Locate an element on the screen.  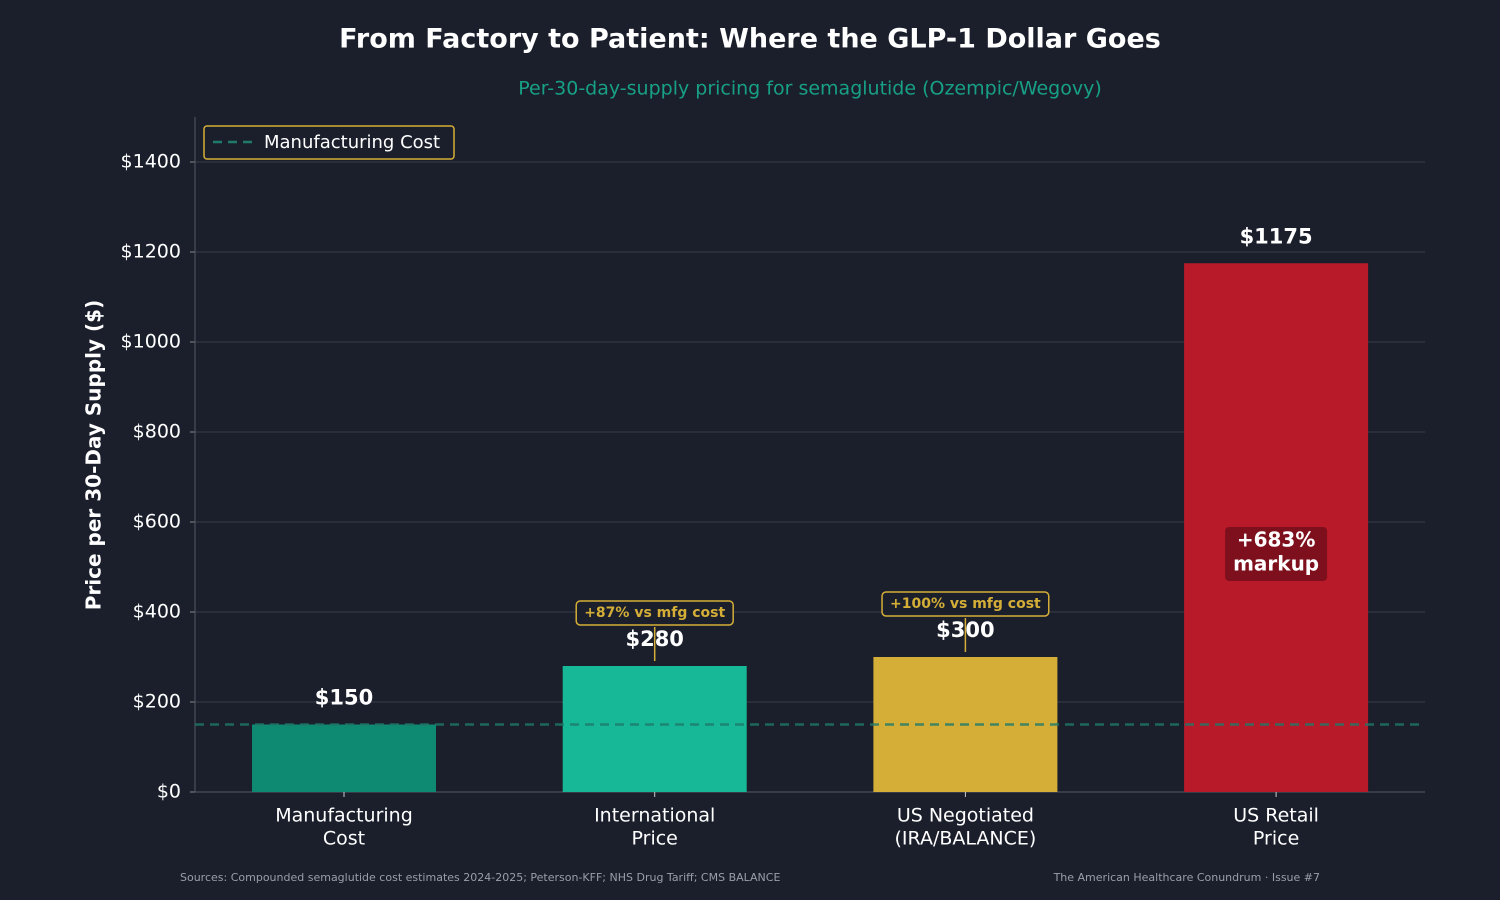
markup-label: +683% is located at coordinates (1276, 540).